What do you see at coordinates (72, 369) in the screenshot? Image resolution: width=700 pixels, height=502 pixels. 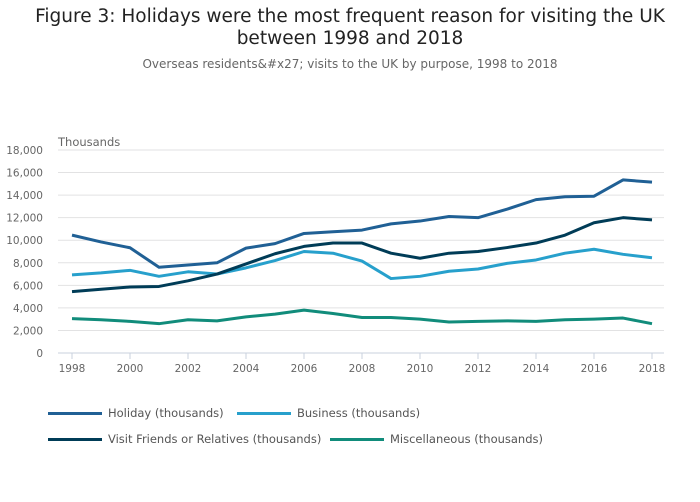 I see `x-tick-label: 1998` at bounding box center [72, 369].